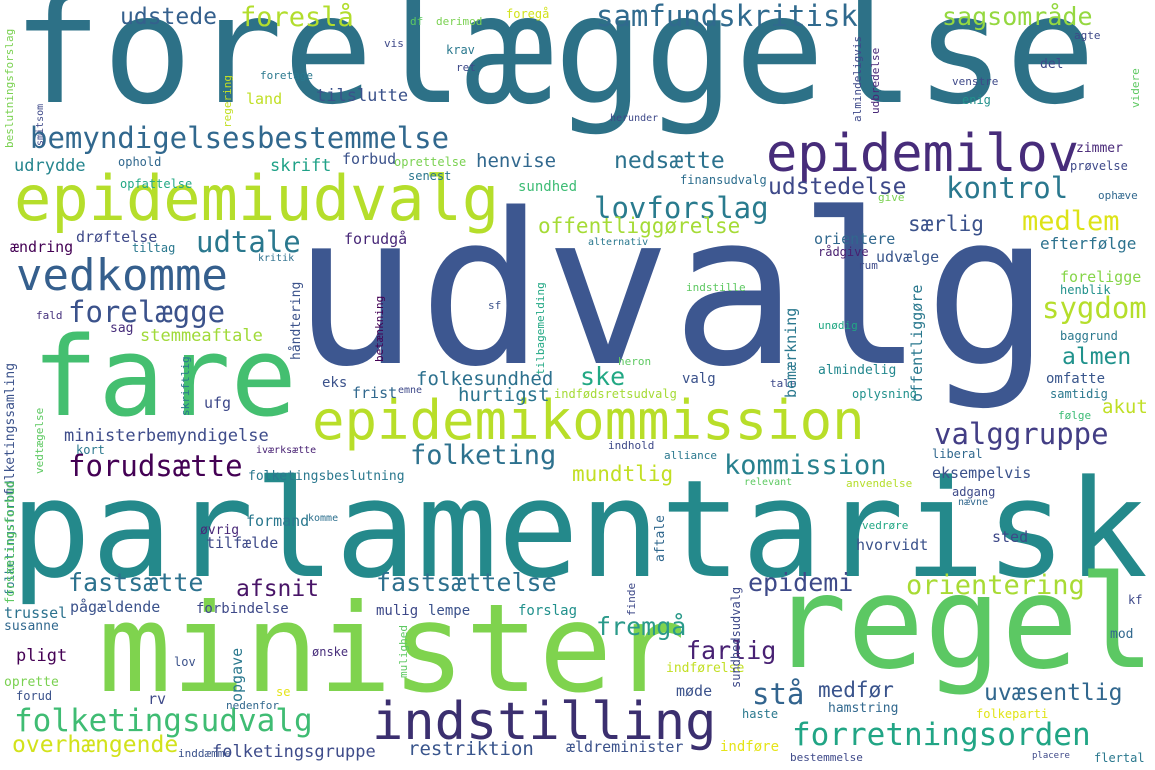 The width and height of the screenshot is (1155, 770). I want to click on word-placere: placere, so click(1051, 756).